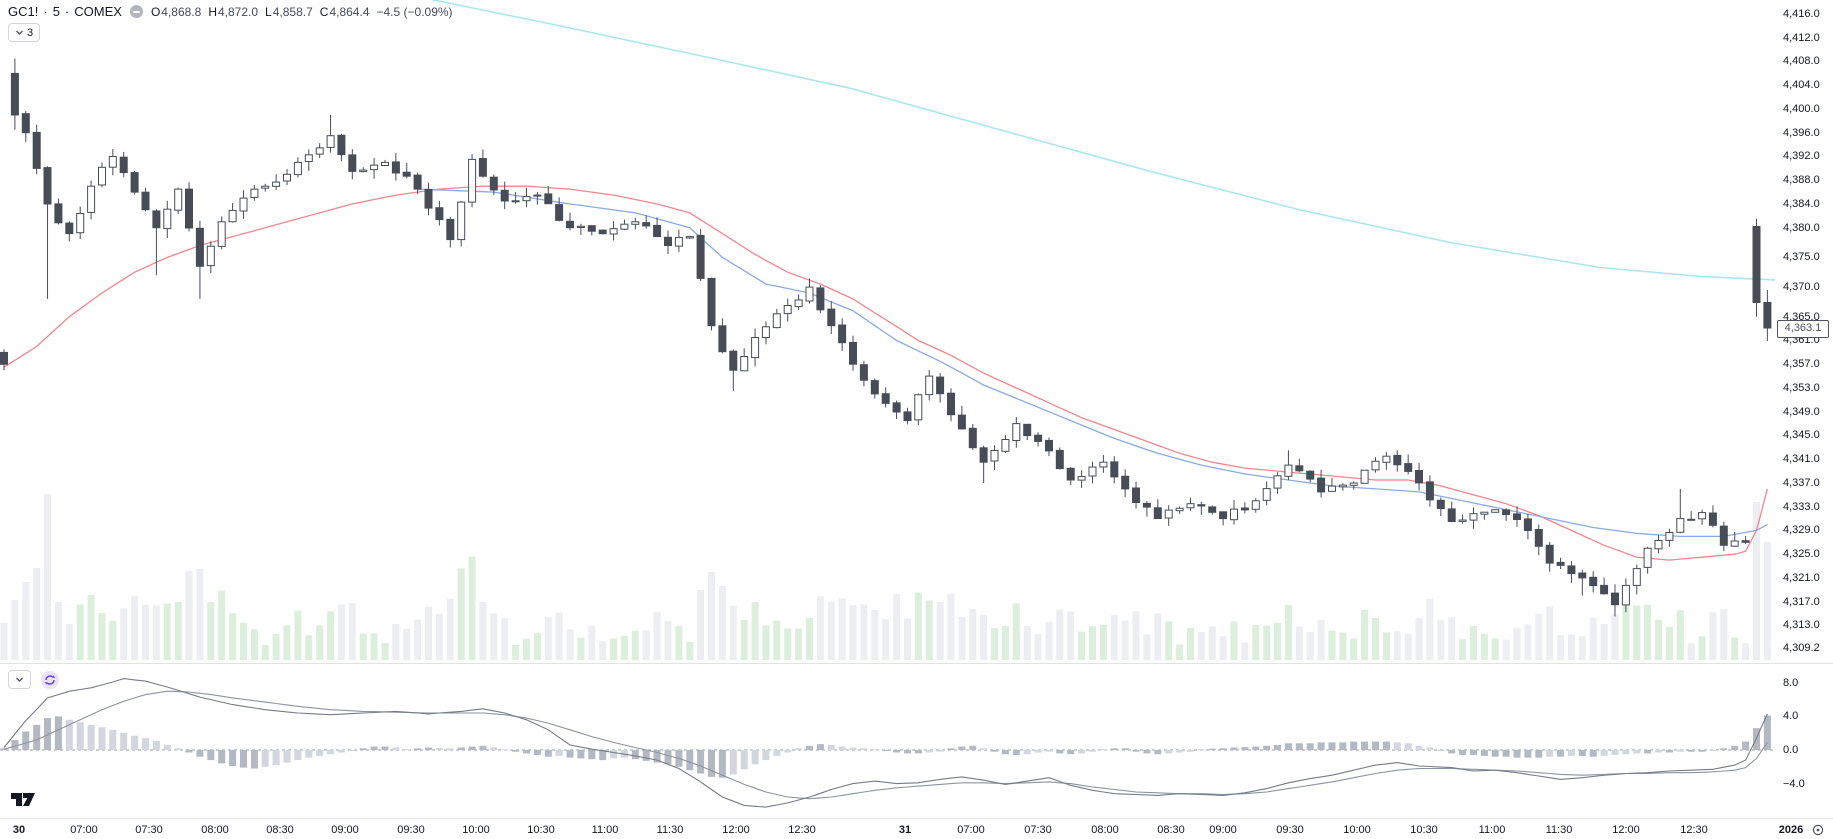  I want to click on price-axis-label: 4,380.0, so click(1801, 228).